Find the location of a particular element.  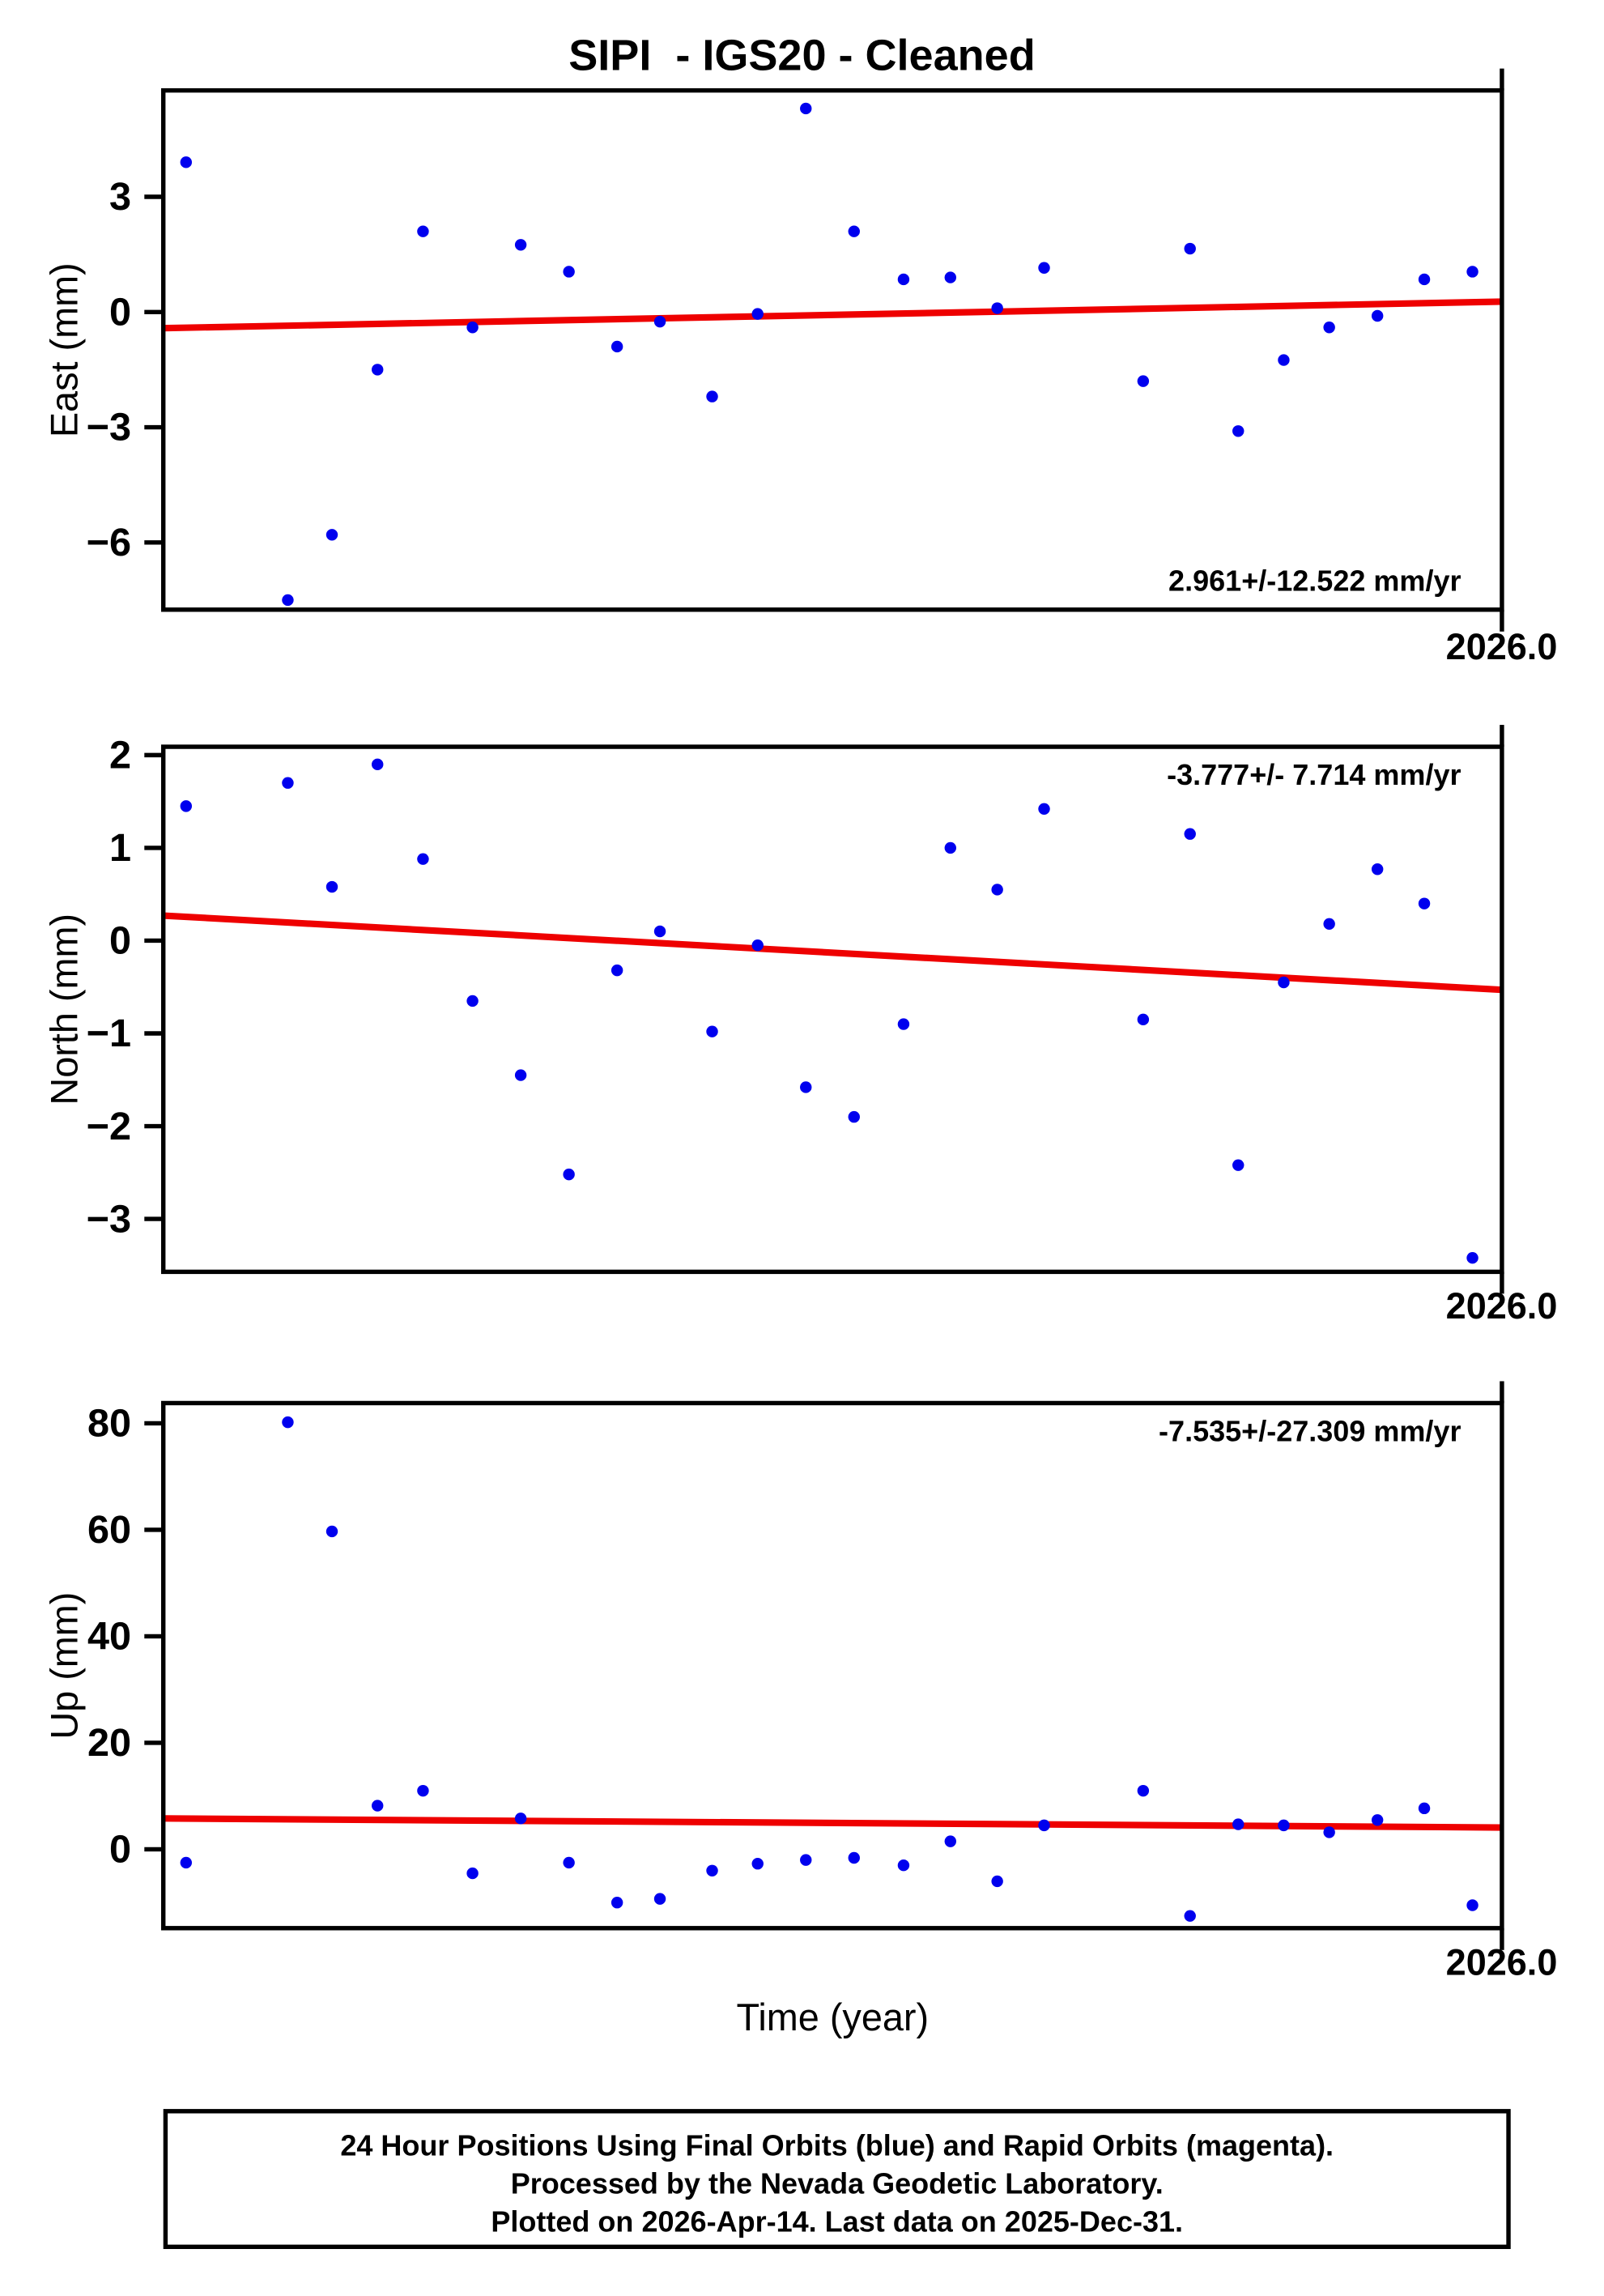

y-tick-label: 40 is located at coordinates (109, 1637).